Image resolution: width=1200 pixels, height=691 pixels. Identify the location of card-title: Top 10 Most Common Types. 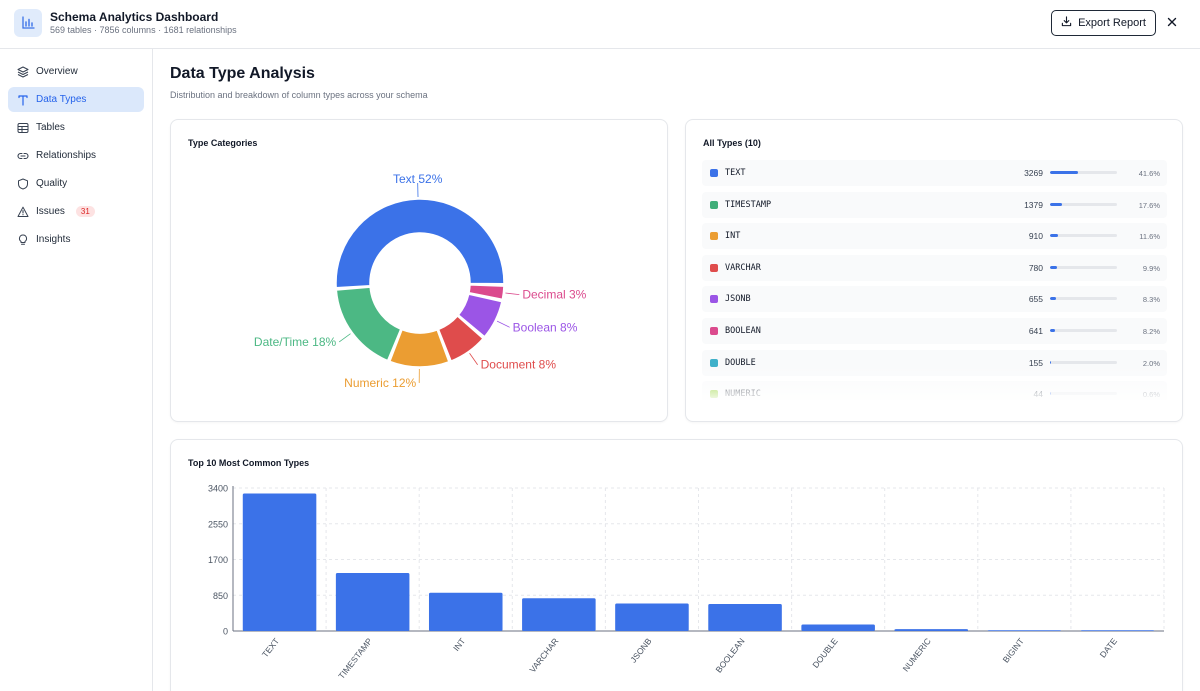
(249, 463).